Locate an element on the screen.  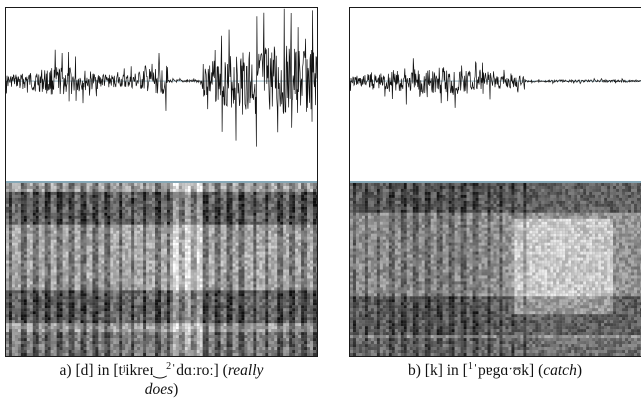
caption-a-gloss-line1: really is located at coordinates (245, 370).